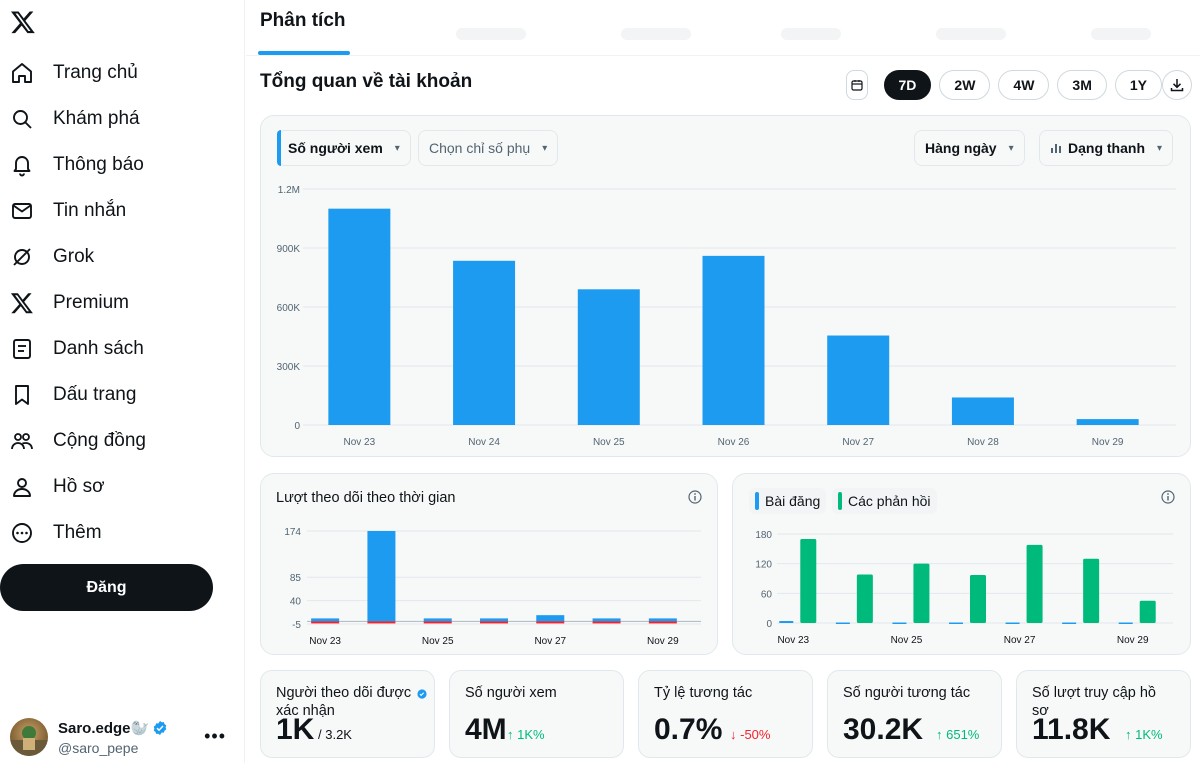 The width and height of the screenshot is (1200, 763). What do you see at coordinates (1177, 85) in the screenshot?
I see `download-button` at bounding box center [1177, 85].